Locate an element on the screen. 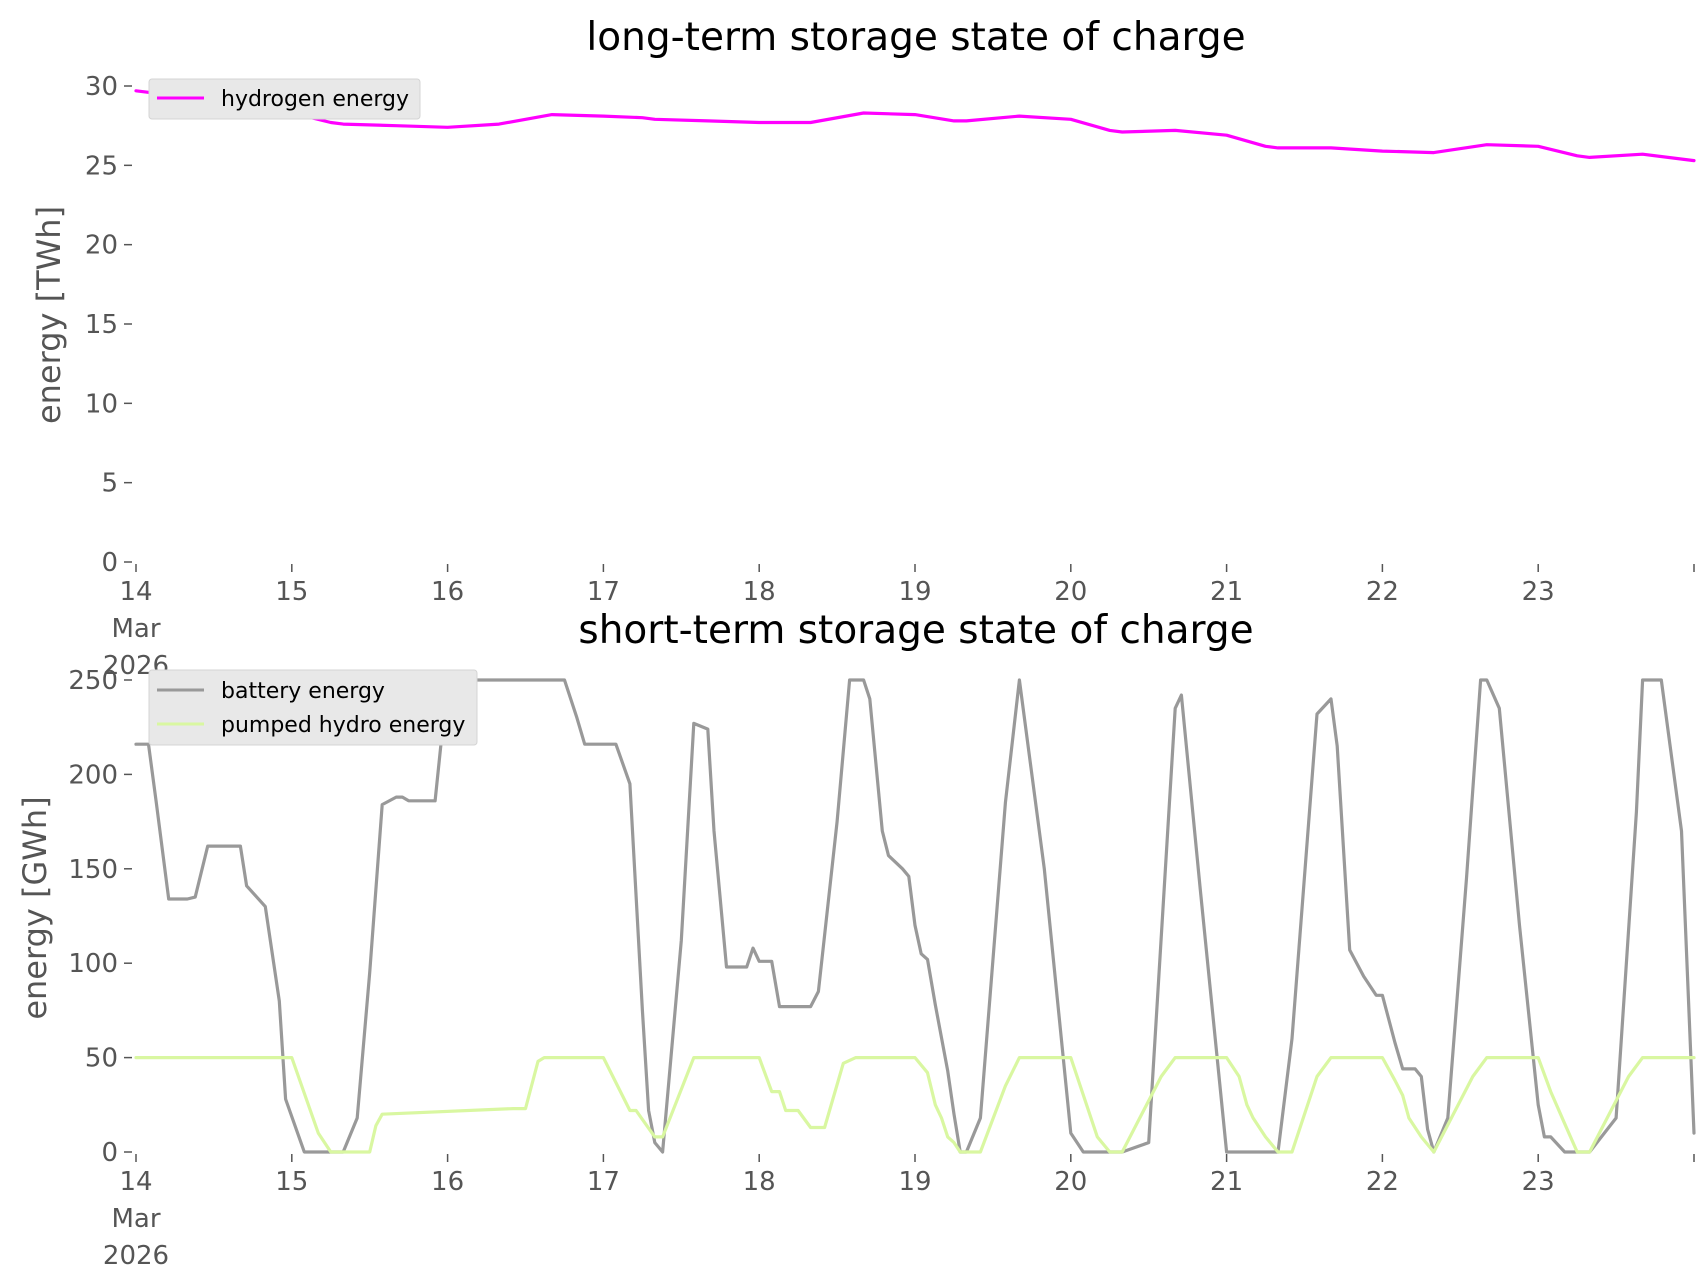  short-term-legend-box is located at coordinates (313, 707).